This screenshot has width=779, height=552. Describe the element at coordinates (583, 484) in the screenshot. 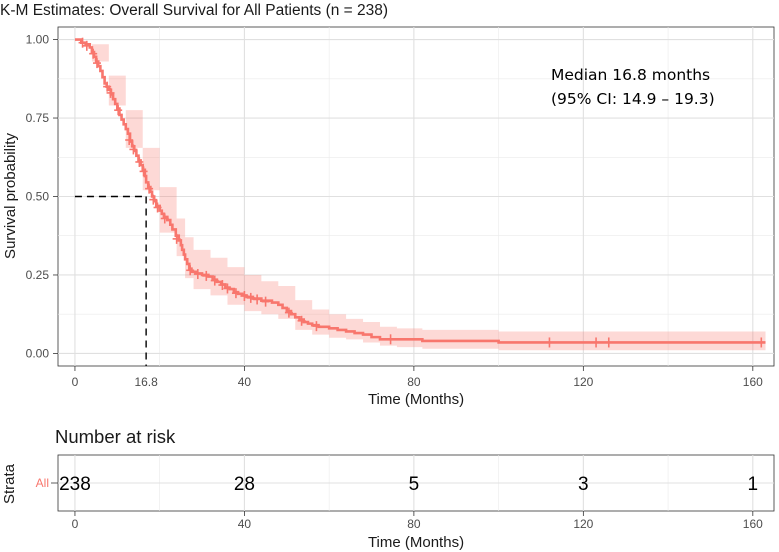

I see `risk-value: 3` at that location.